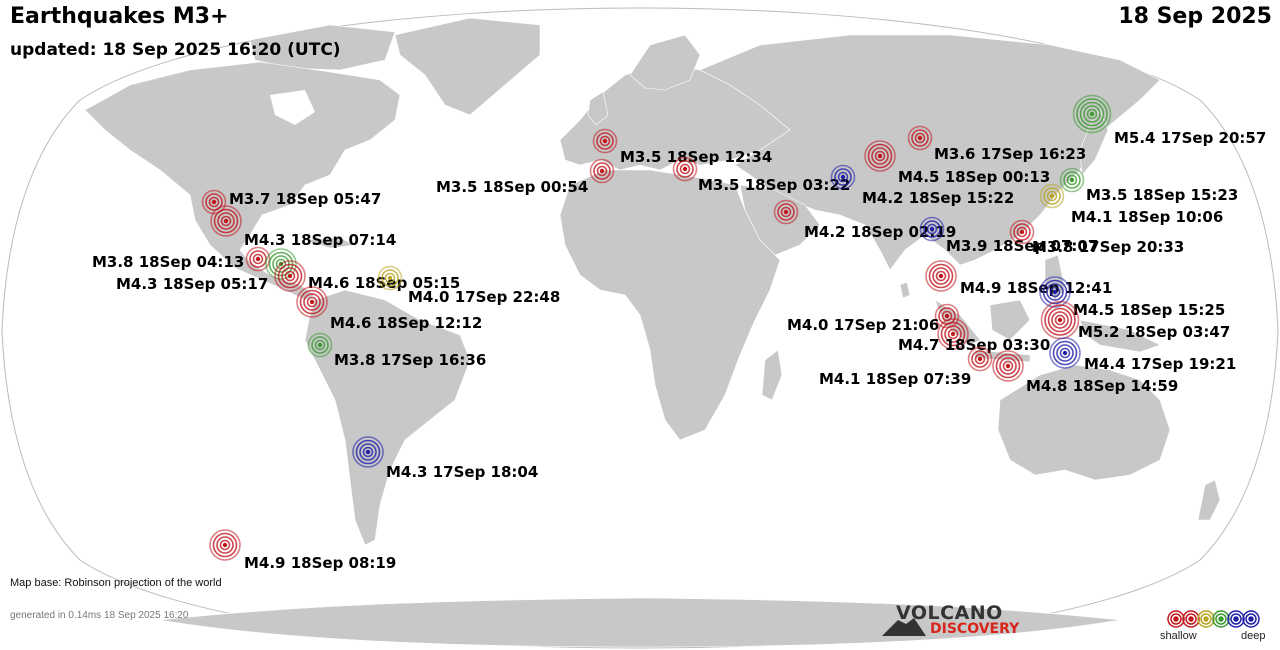 The image size is (1280, 650). What do you see at coordinates (291, 202) in the screenshot?
I see `quake-marker: M3.7 18Sep 05:47` at bounding box center [291, 202].